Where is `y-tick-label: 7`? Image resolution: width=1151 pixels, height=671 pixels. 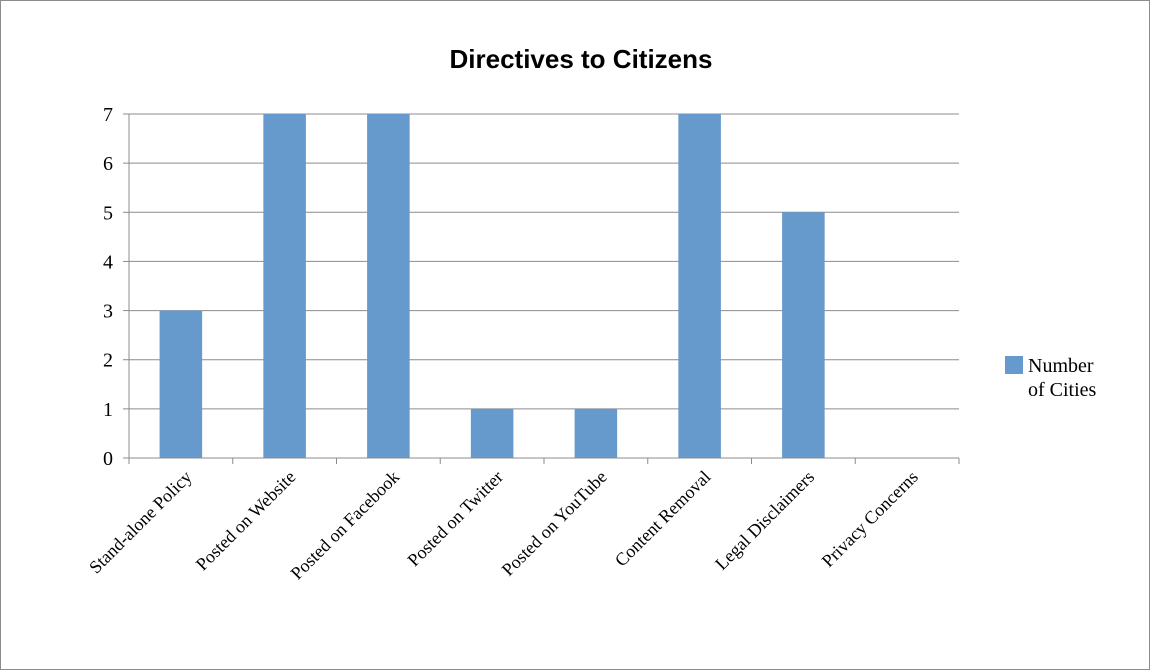
y-tick-label: 7 is located at coordinates (108, 115).